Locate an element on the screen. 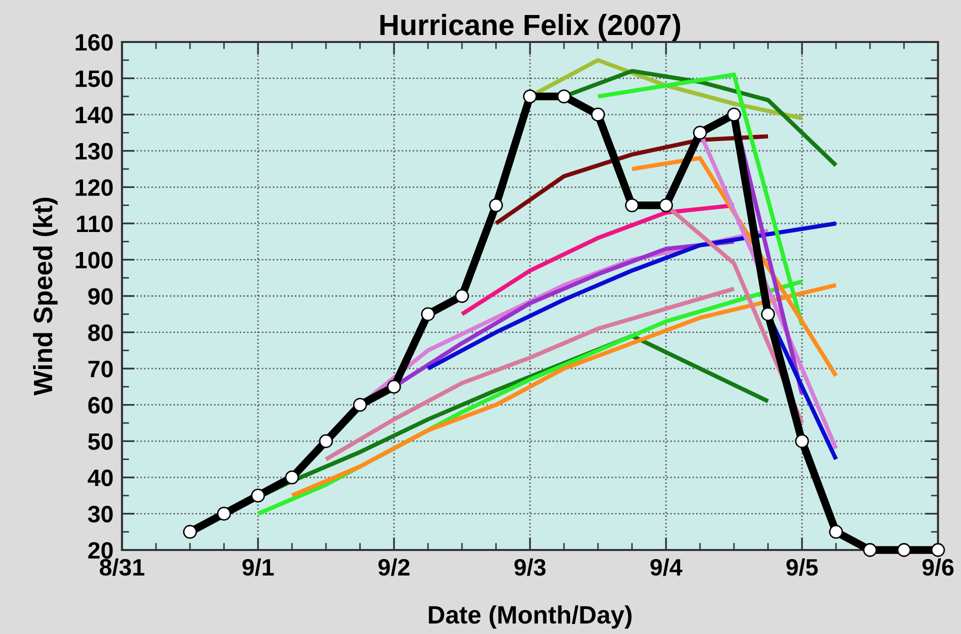 The image size is (961, 634). x-tick-label: 9/1 is located at coordinates (258, 567).